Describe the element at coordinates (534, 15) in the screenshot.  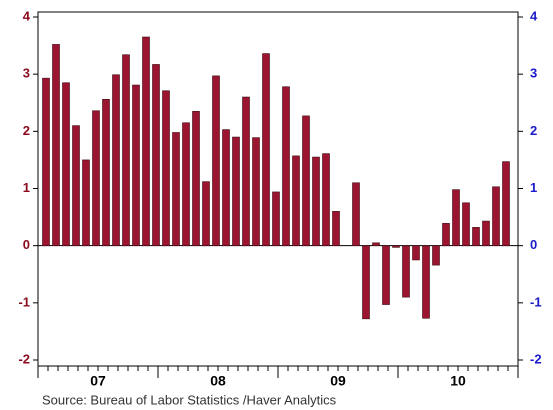
I see `y2-tick-label: 4` at that location.